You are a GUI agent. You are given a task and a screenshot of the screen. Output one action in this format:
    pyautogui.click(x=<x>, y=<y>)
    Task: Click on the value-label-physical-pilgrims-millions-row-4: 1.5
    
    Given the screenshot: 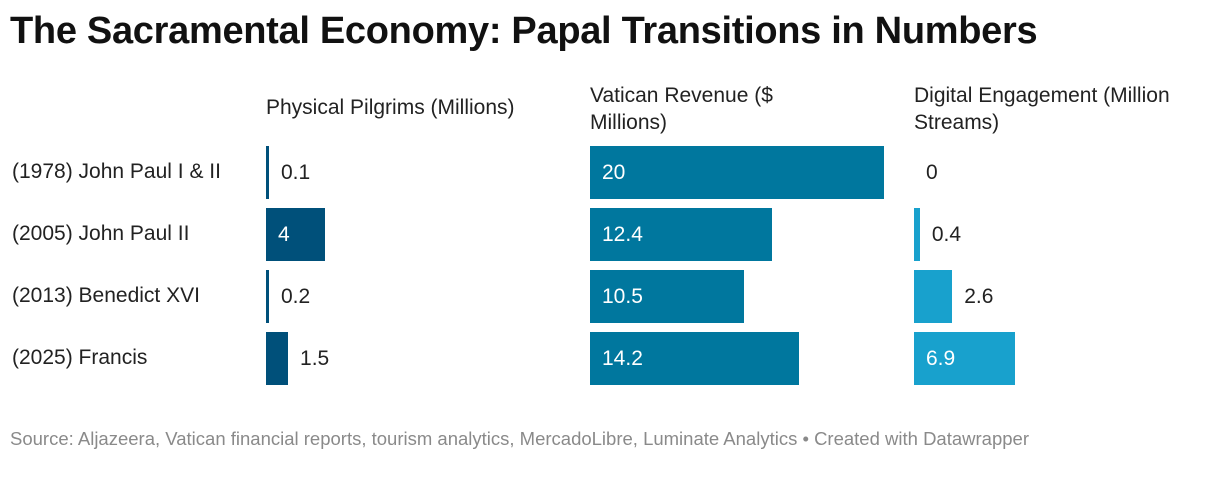 What is the action you would take?
    pyautogui.click(x=315, y=358)
    